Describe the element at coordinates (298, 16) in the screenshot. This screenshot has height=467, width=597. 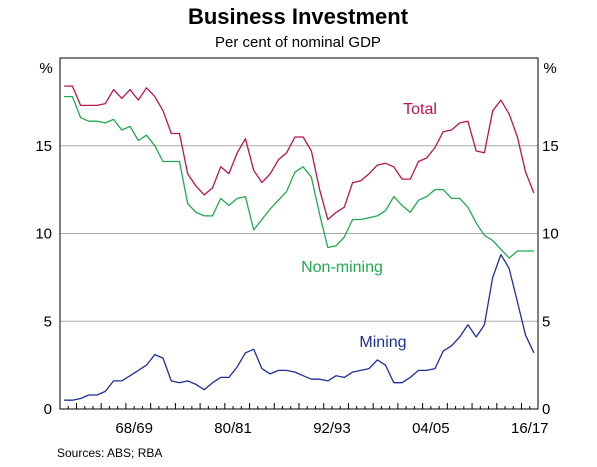
I see `chart-title: Business Investment` at that location.